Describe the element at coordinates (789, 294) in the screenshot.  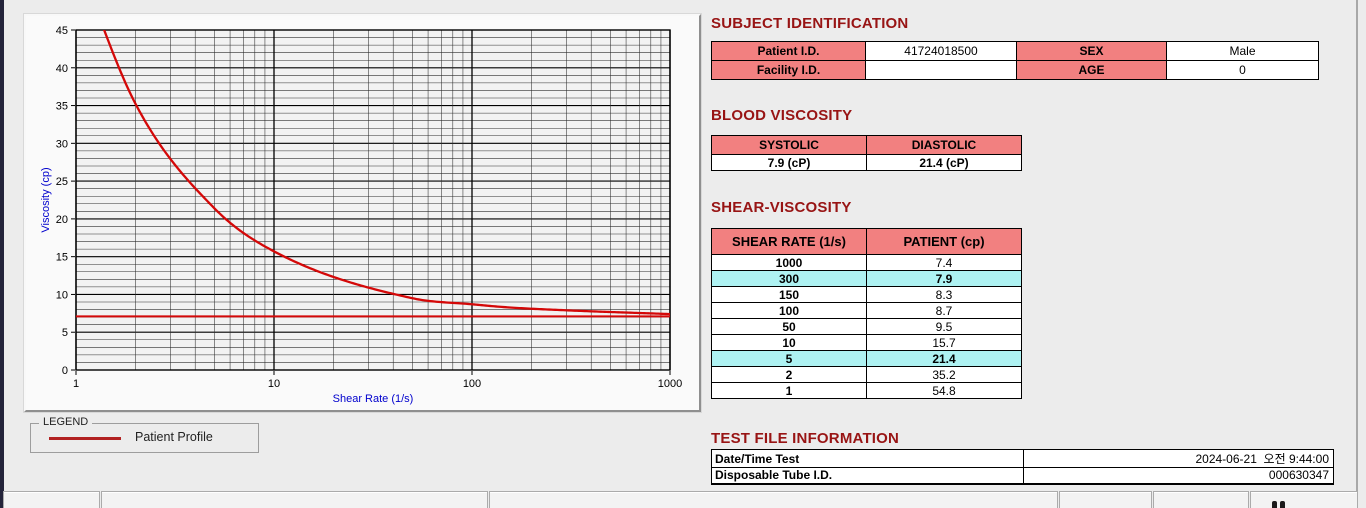
I see `shear-rate-cell: 150` at that location.